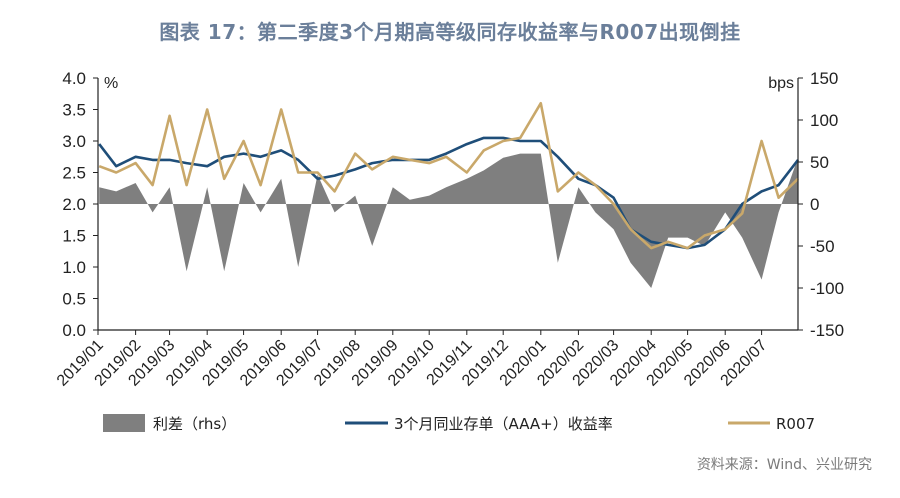 The width and height of the screenshot is (900, 498). Describe the element at coordinates (824, 78) in the screenshot. I see `right-tick-label: 150` at that location.